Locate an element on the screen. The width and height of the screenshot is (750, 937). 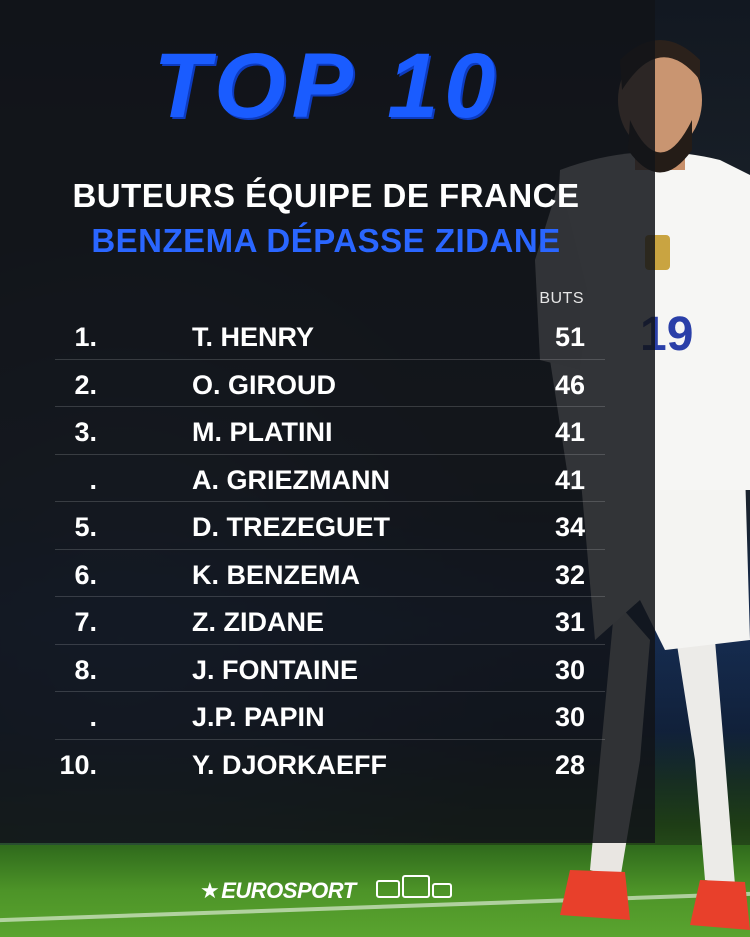
table-row: 6. K. BENZEMA 32 is located at coordinates (330, 573).